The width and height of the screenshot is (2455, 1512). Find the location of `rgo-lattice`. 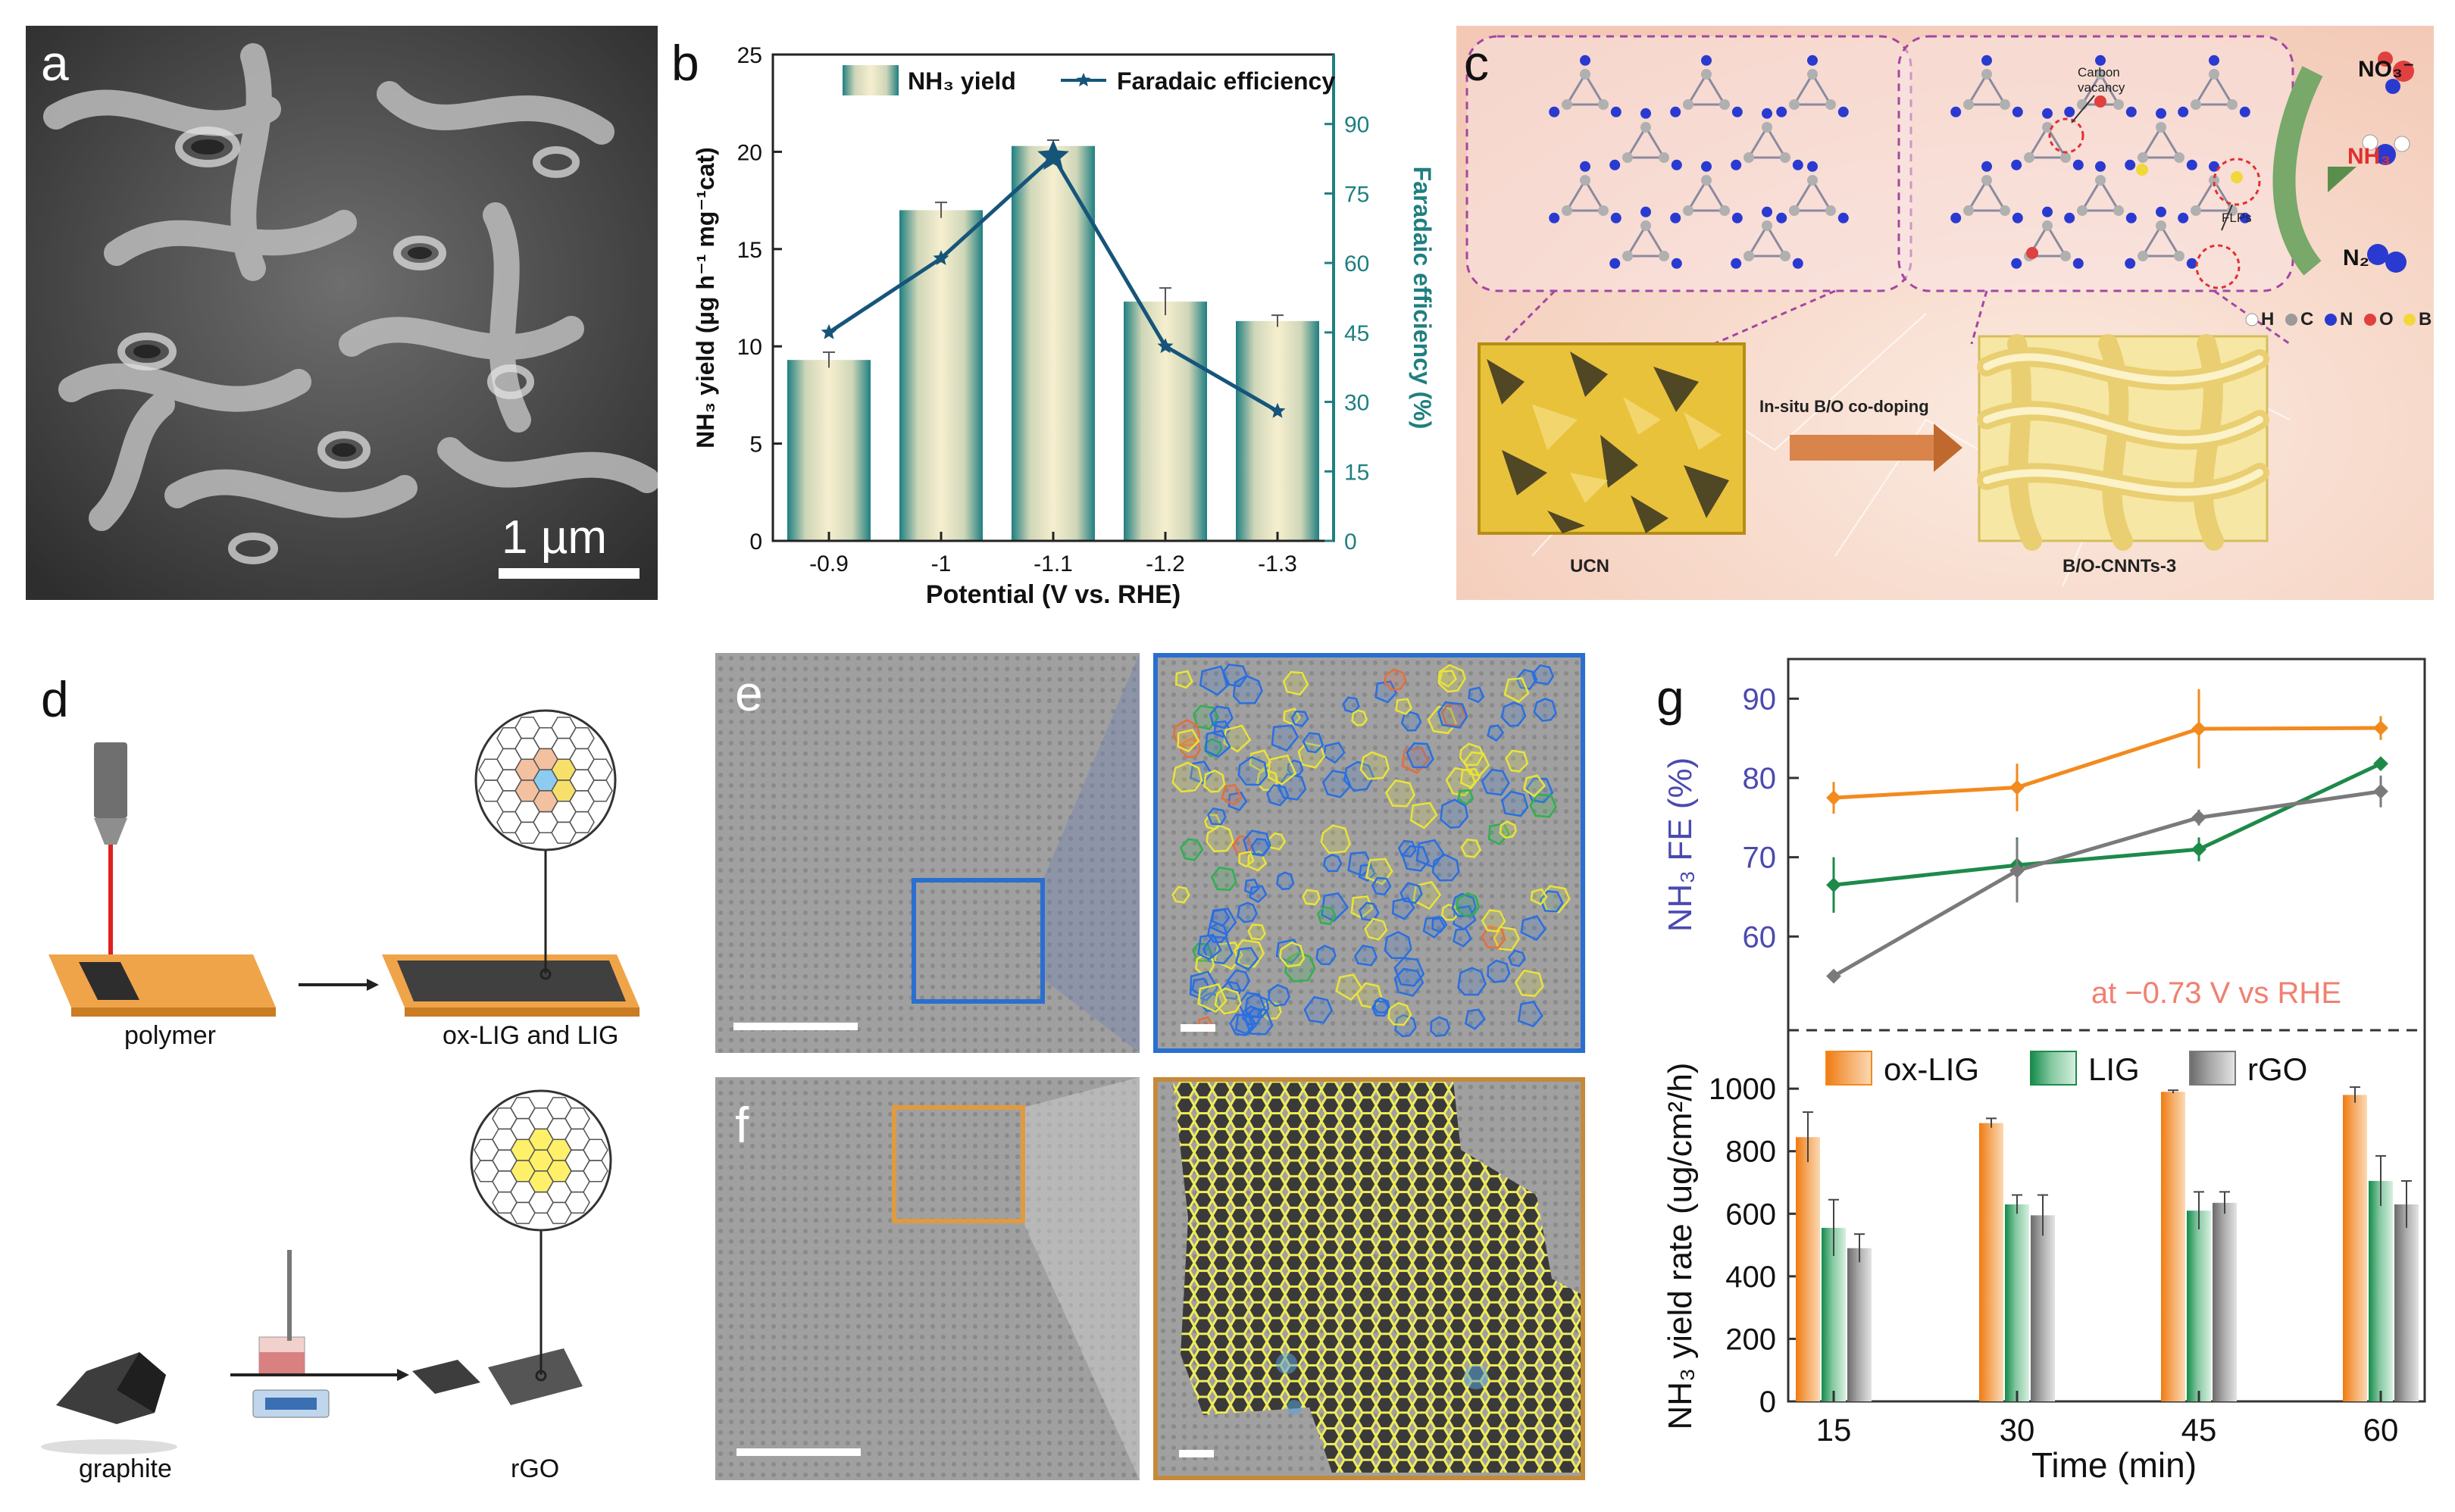

rgo-lattice is located at coordinates (541, 1160).